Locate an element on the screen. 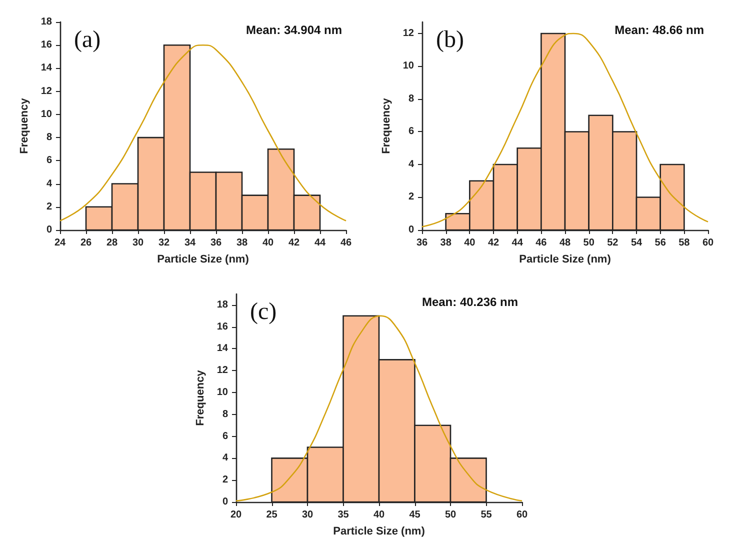  x-tick-label: 32 is located at coordinates (164, 243).